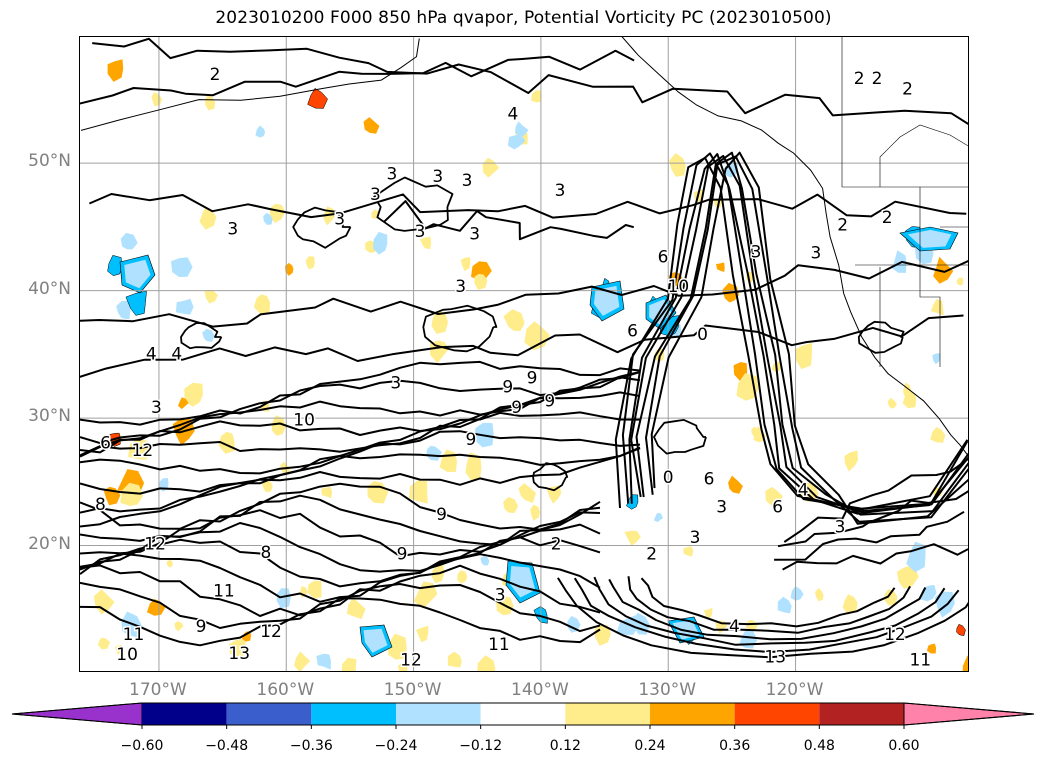  What do you see at coordinates (969, 714) in the screenshot?
I see `colorbar-extend-high` at bounding box center [969, 714].